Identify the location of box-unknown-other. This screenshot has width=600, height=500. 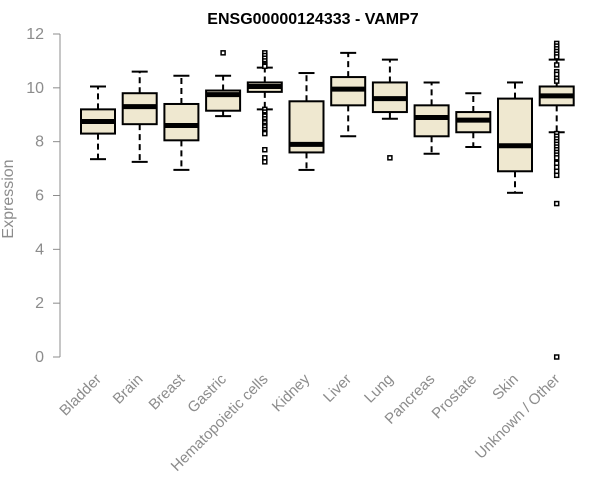
(556, 200).